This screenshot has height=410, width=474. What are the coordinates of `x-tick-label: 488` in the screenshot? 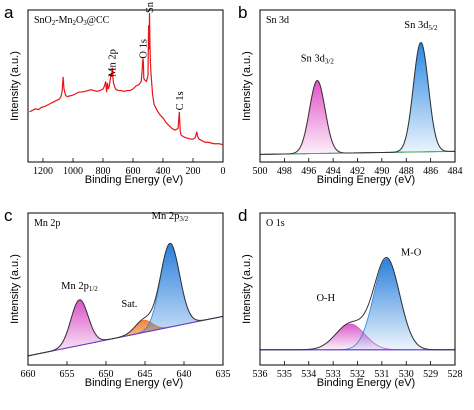 It's located at (406, 171).